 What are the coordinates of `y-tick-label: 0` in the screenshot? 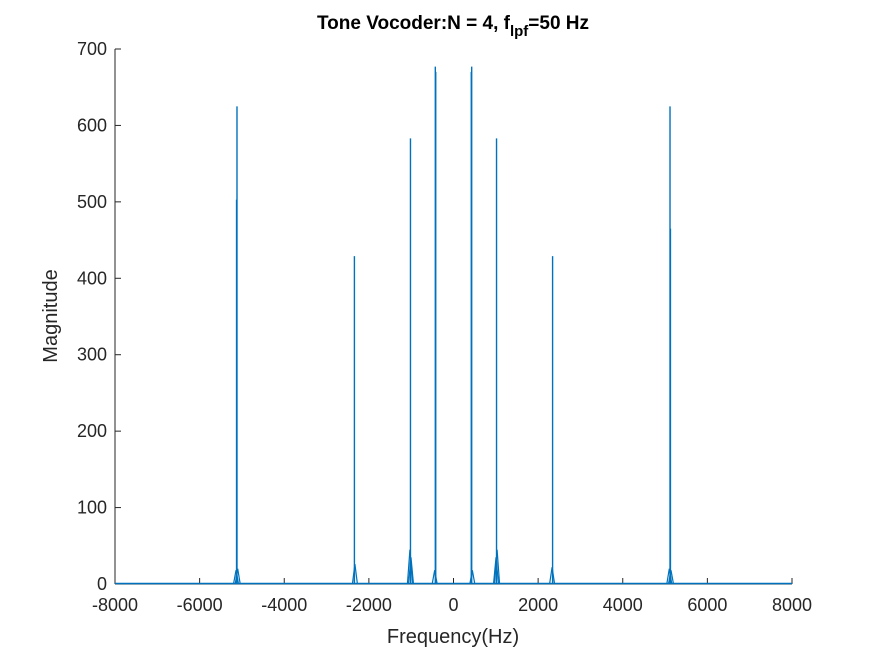 It's located at (102, 584).